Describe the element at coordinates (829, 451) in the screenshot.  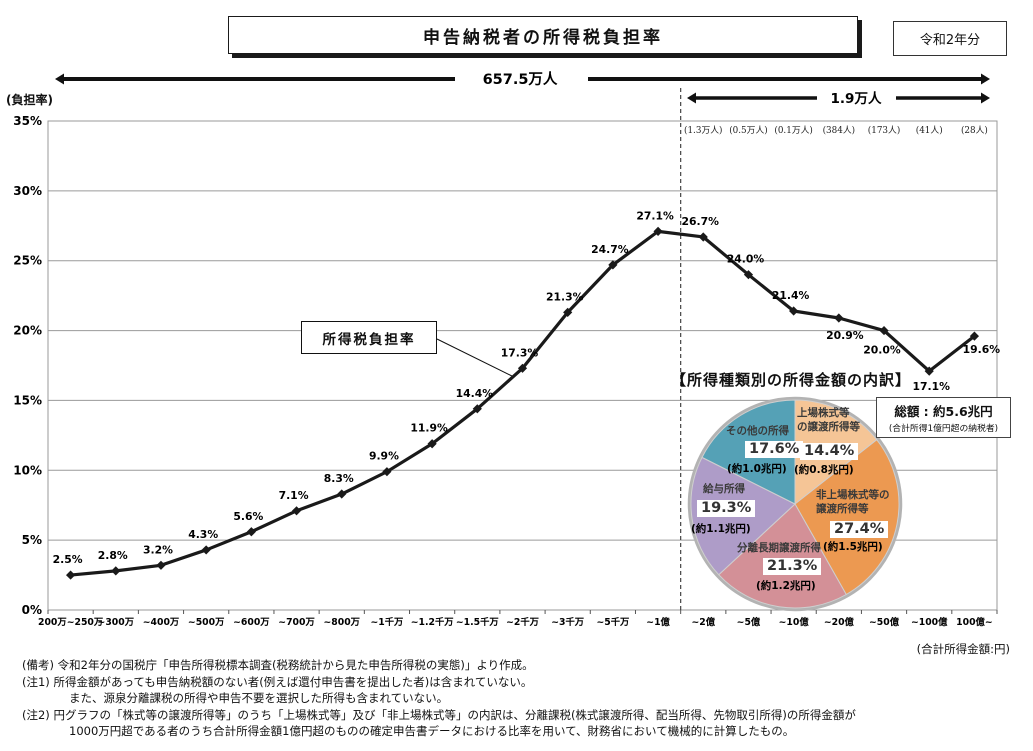
I see `pie-slice-percent: 14.4%` at that location.